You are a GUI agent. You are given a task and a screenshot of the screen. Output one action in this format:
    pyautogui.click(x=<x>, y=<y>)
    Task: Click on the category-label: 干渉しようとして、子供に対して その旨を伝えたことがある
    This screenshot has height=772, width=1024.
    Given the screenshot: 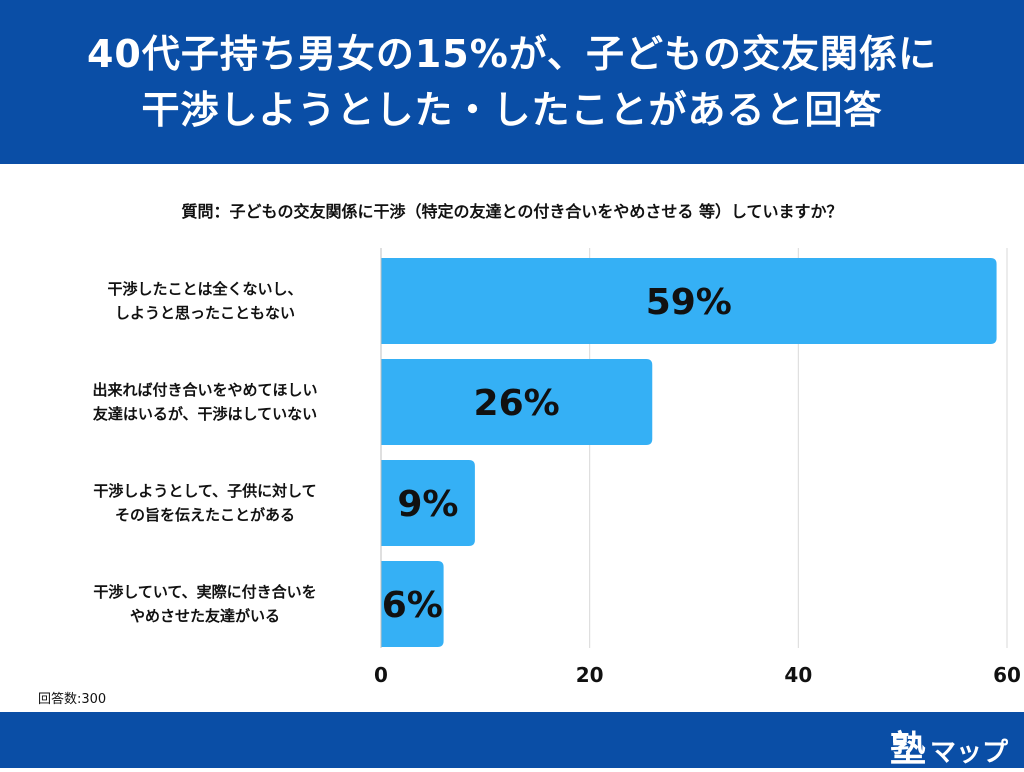 What is the action you would take?
    pyautogui.click(x=205, y=503)
    